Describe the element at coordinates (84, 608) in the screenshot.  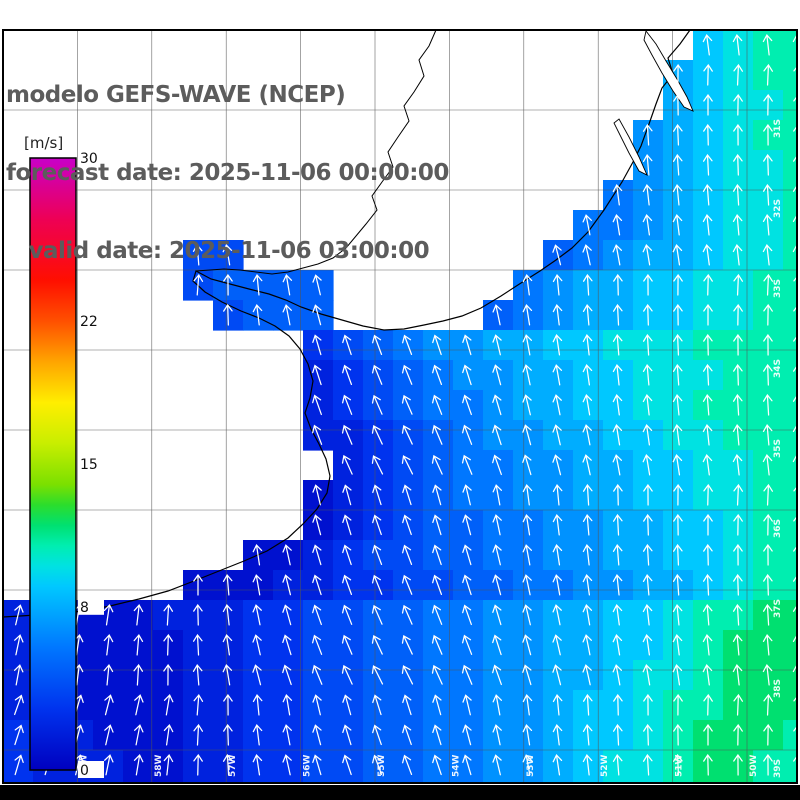
I see `colorbar-tick-label: 8` at that location.